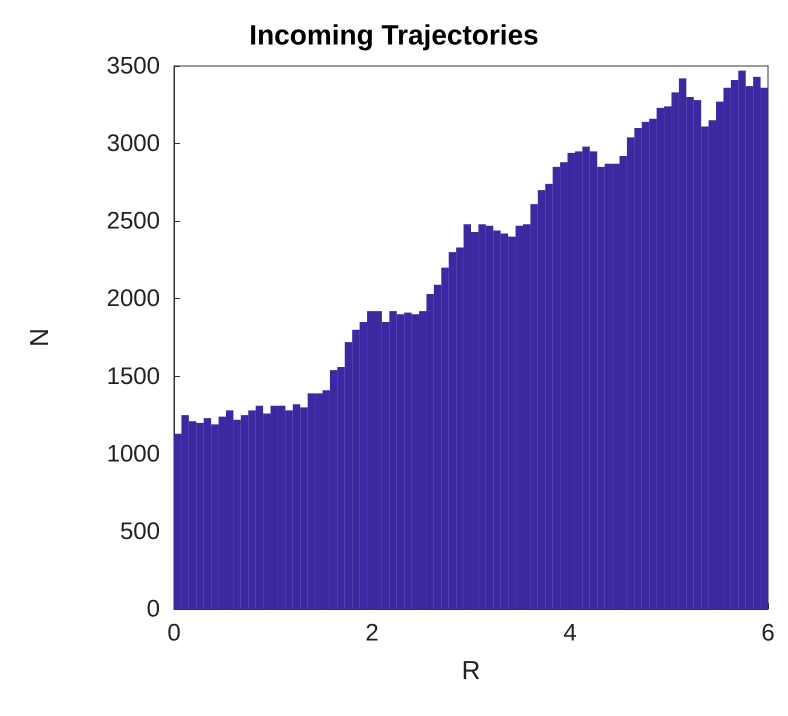 The height and width of the screenshot is (716, 788). I want to click on chart-title: Incoming Trajectories, so click(394, 35).